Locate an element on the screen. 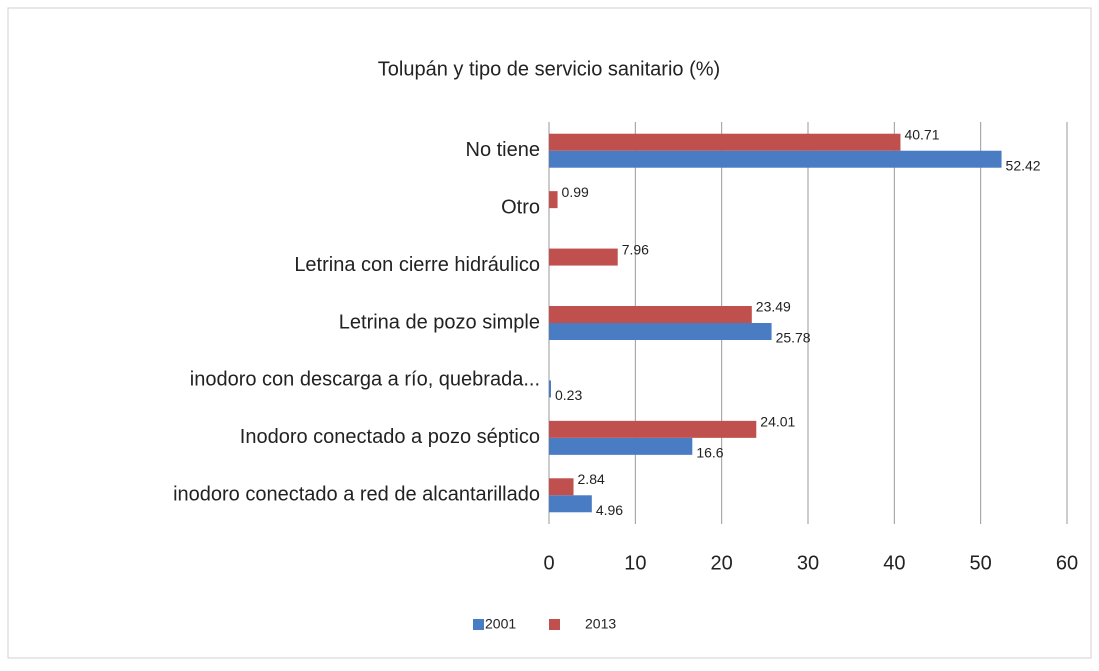 This screenshot has height=671, width=1099. data-label: 4.96 is located at coordinates (609, 510).